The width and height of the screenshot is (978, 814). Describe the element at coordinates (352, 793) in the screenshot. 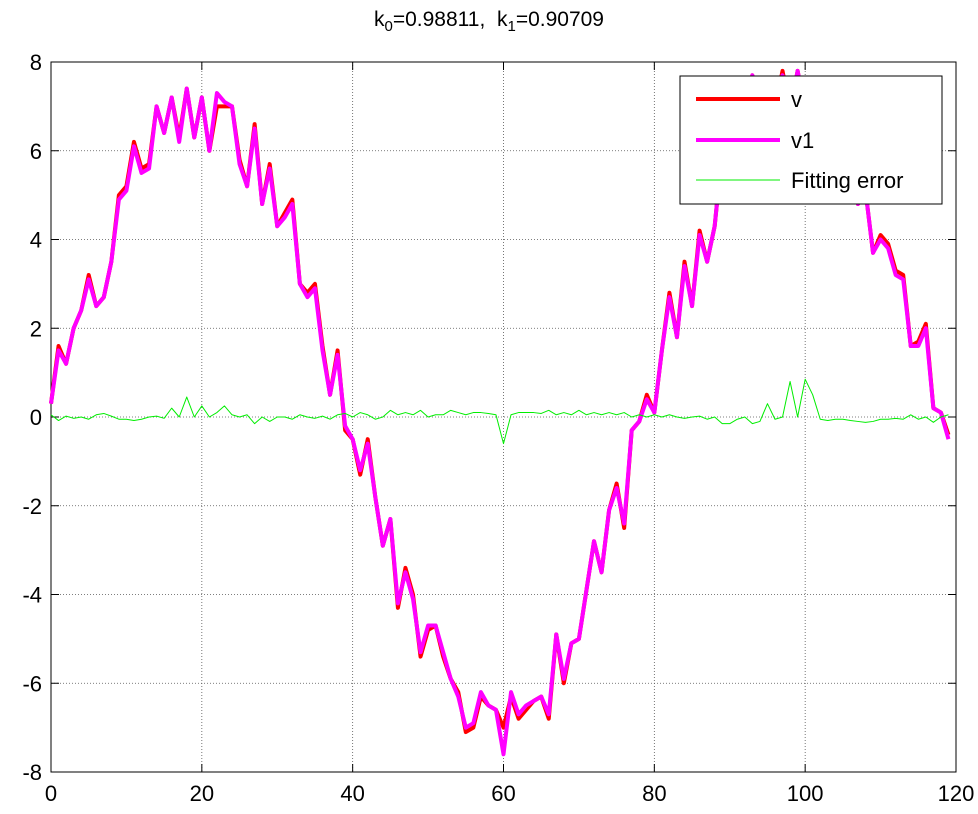

I see `x-tick-label: 40` at that location.